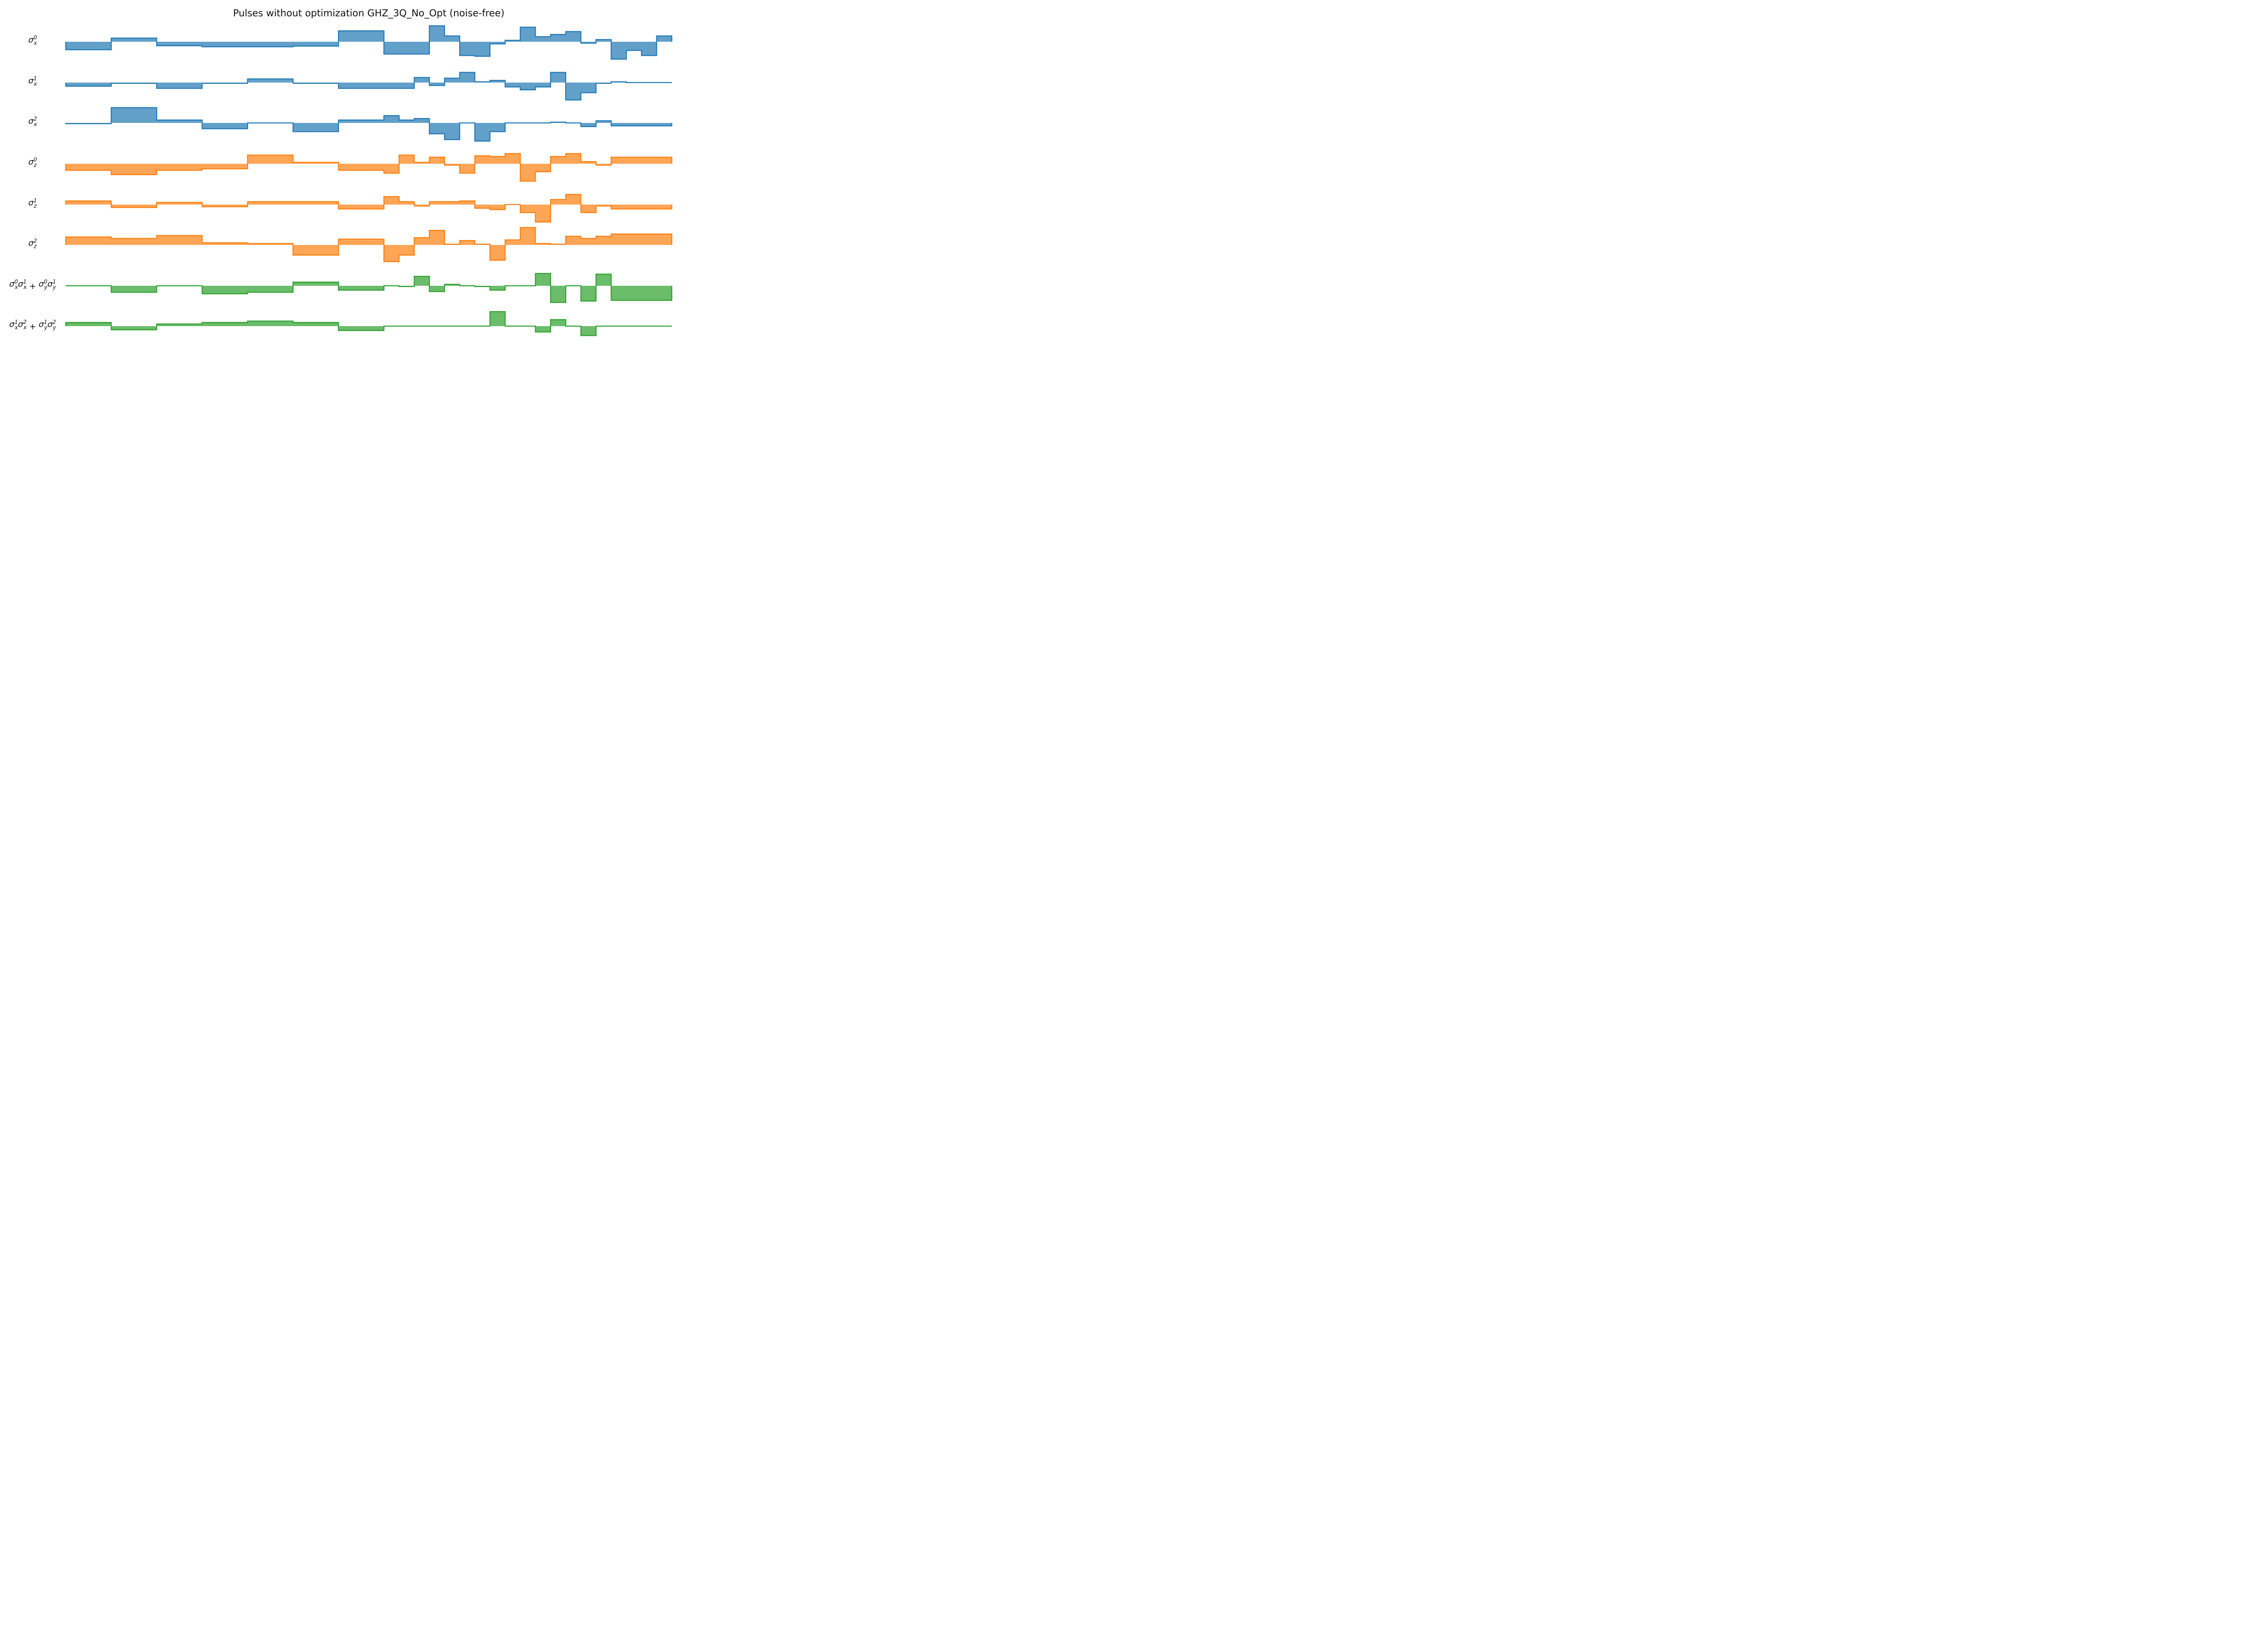  I want to click on row-label-4: σ1 z, so click(32, 203).